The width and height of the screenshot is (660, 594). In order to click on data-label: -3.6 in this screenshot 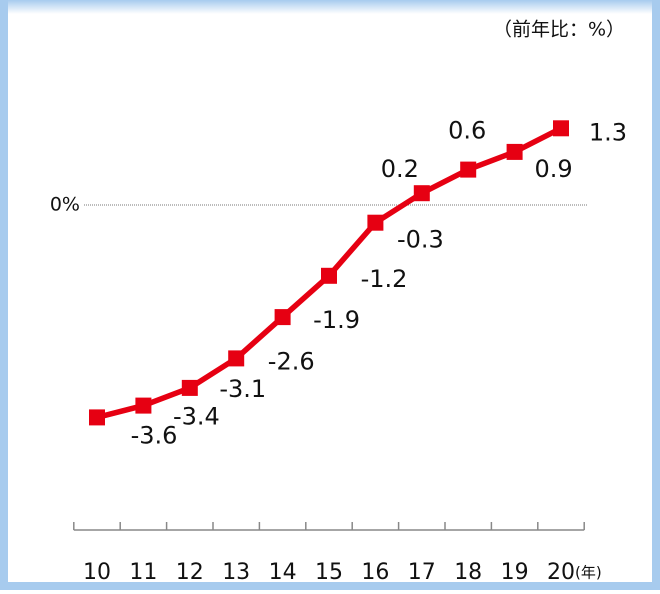, I will do `click(154, 435)`.